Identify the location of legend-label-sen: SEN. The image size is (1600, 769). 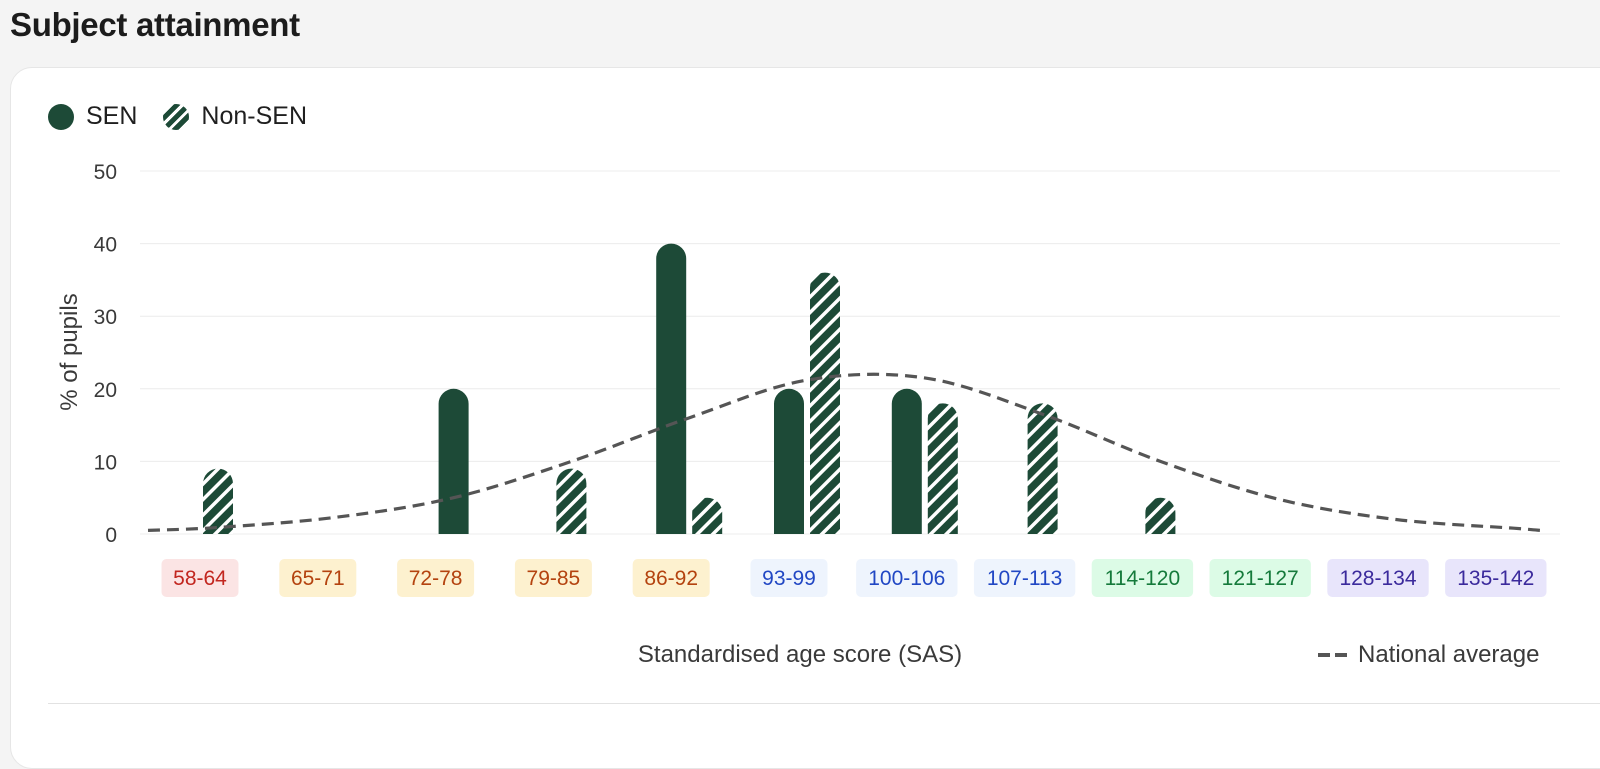
(112, 116).